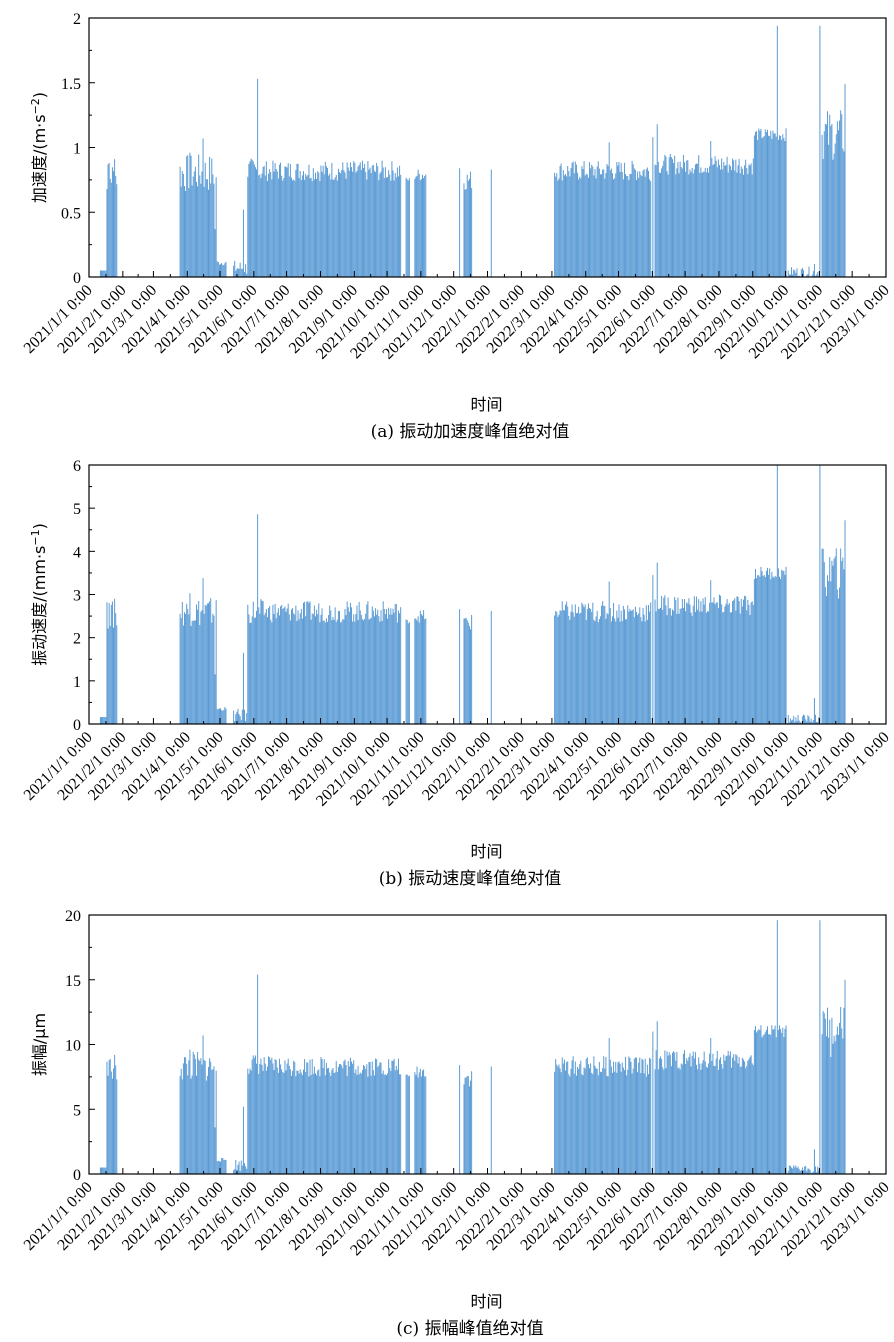 This screenshot has width=894, height=1342. What do you see at coordinates (77, 278) in the screenshot?
I see `y-tick-label: 0` at bounding box center [77, 278].